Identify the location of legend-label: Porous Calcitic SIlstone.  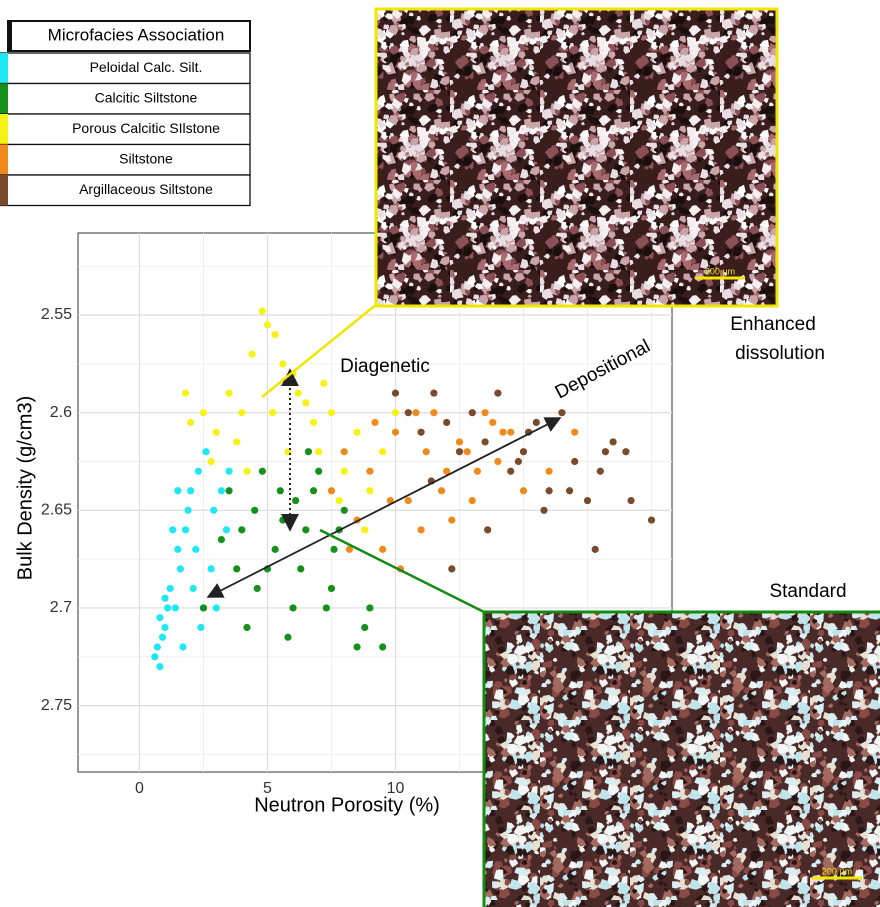
(146, 128).